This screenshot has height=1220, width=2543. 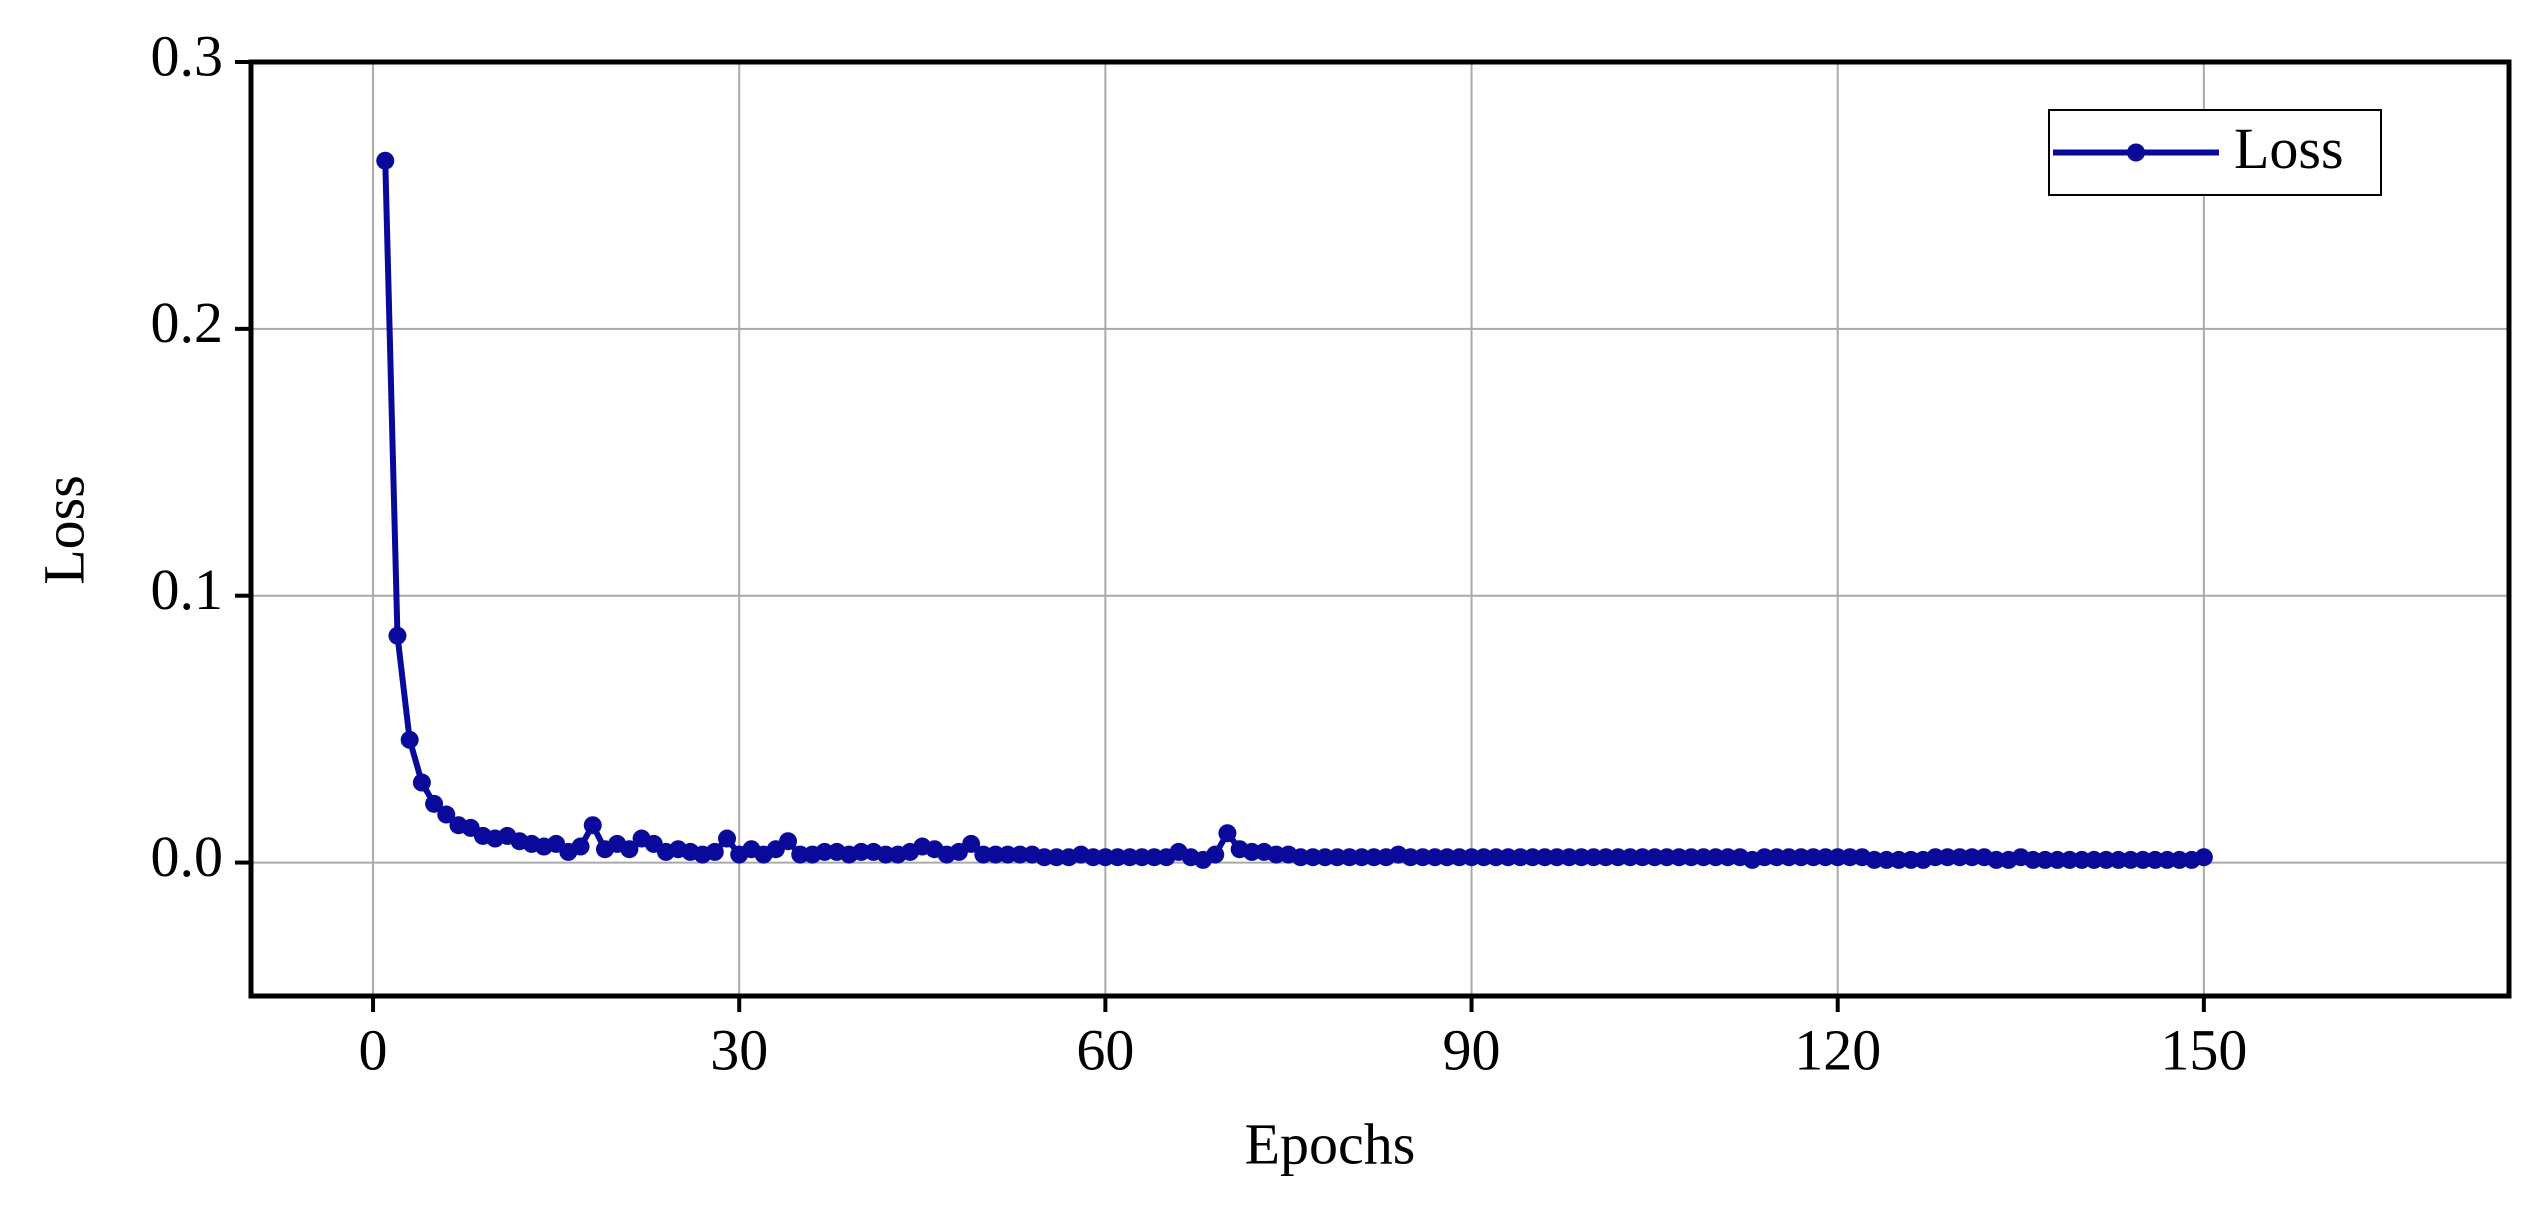 I want to click on y-tick-label: 0.3, so click(x=187, y=55).